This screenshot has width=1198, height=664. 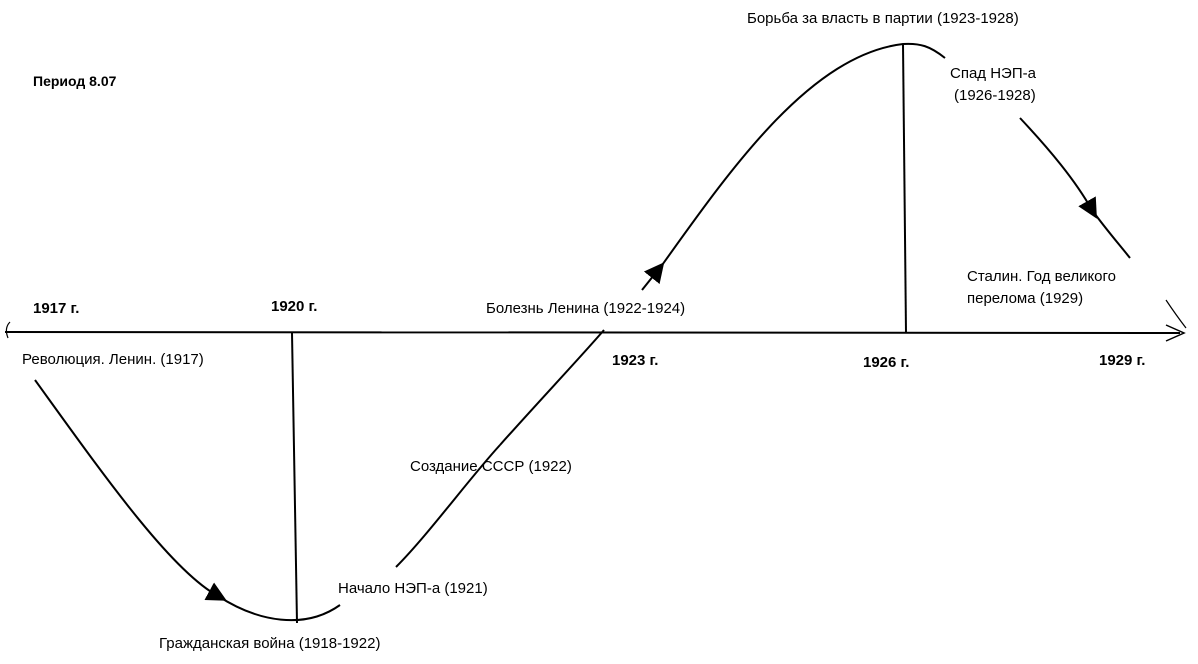 What do you see at coordinates (886, 362) in the screenshot?
I see `year-label-1926: 1926 г.` at bounding box center [886, 362].